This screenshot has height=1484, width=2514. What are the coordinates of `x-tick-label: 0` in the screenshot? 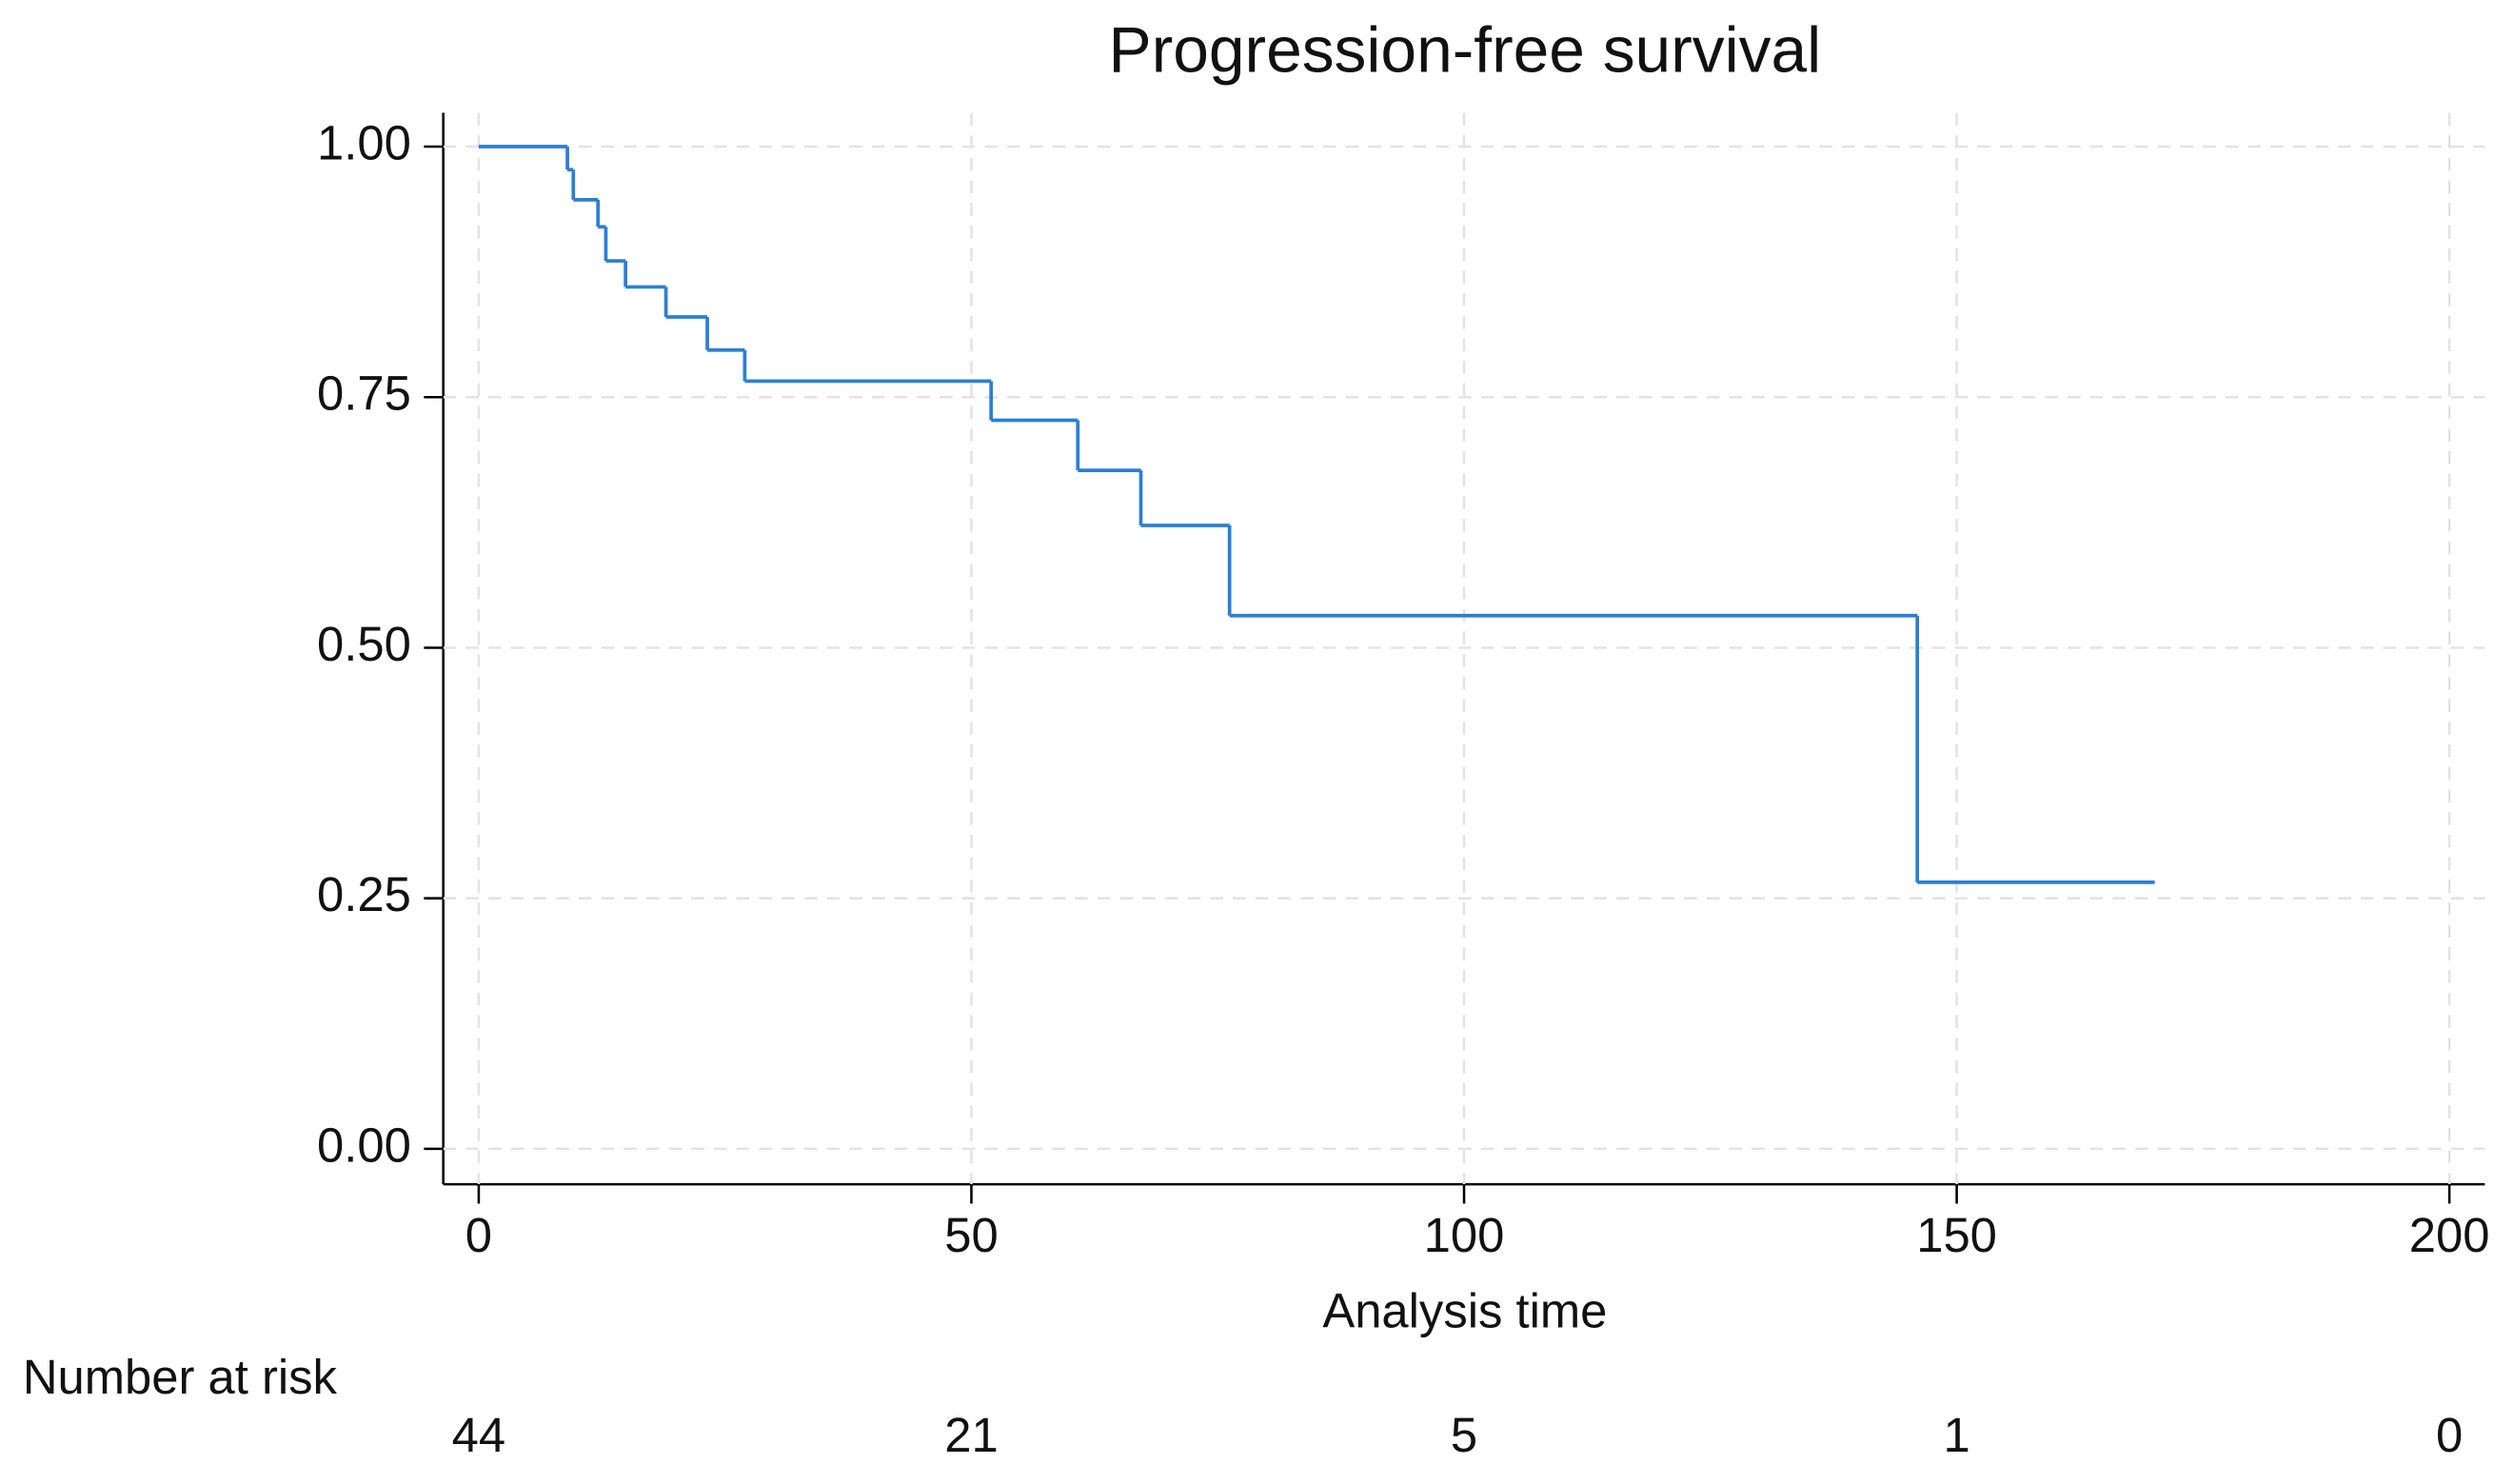 It's located at (479, 1235).